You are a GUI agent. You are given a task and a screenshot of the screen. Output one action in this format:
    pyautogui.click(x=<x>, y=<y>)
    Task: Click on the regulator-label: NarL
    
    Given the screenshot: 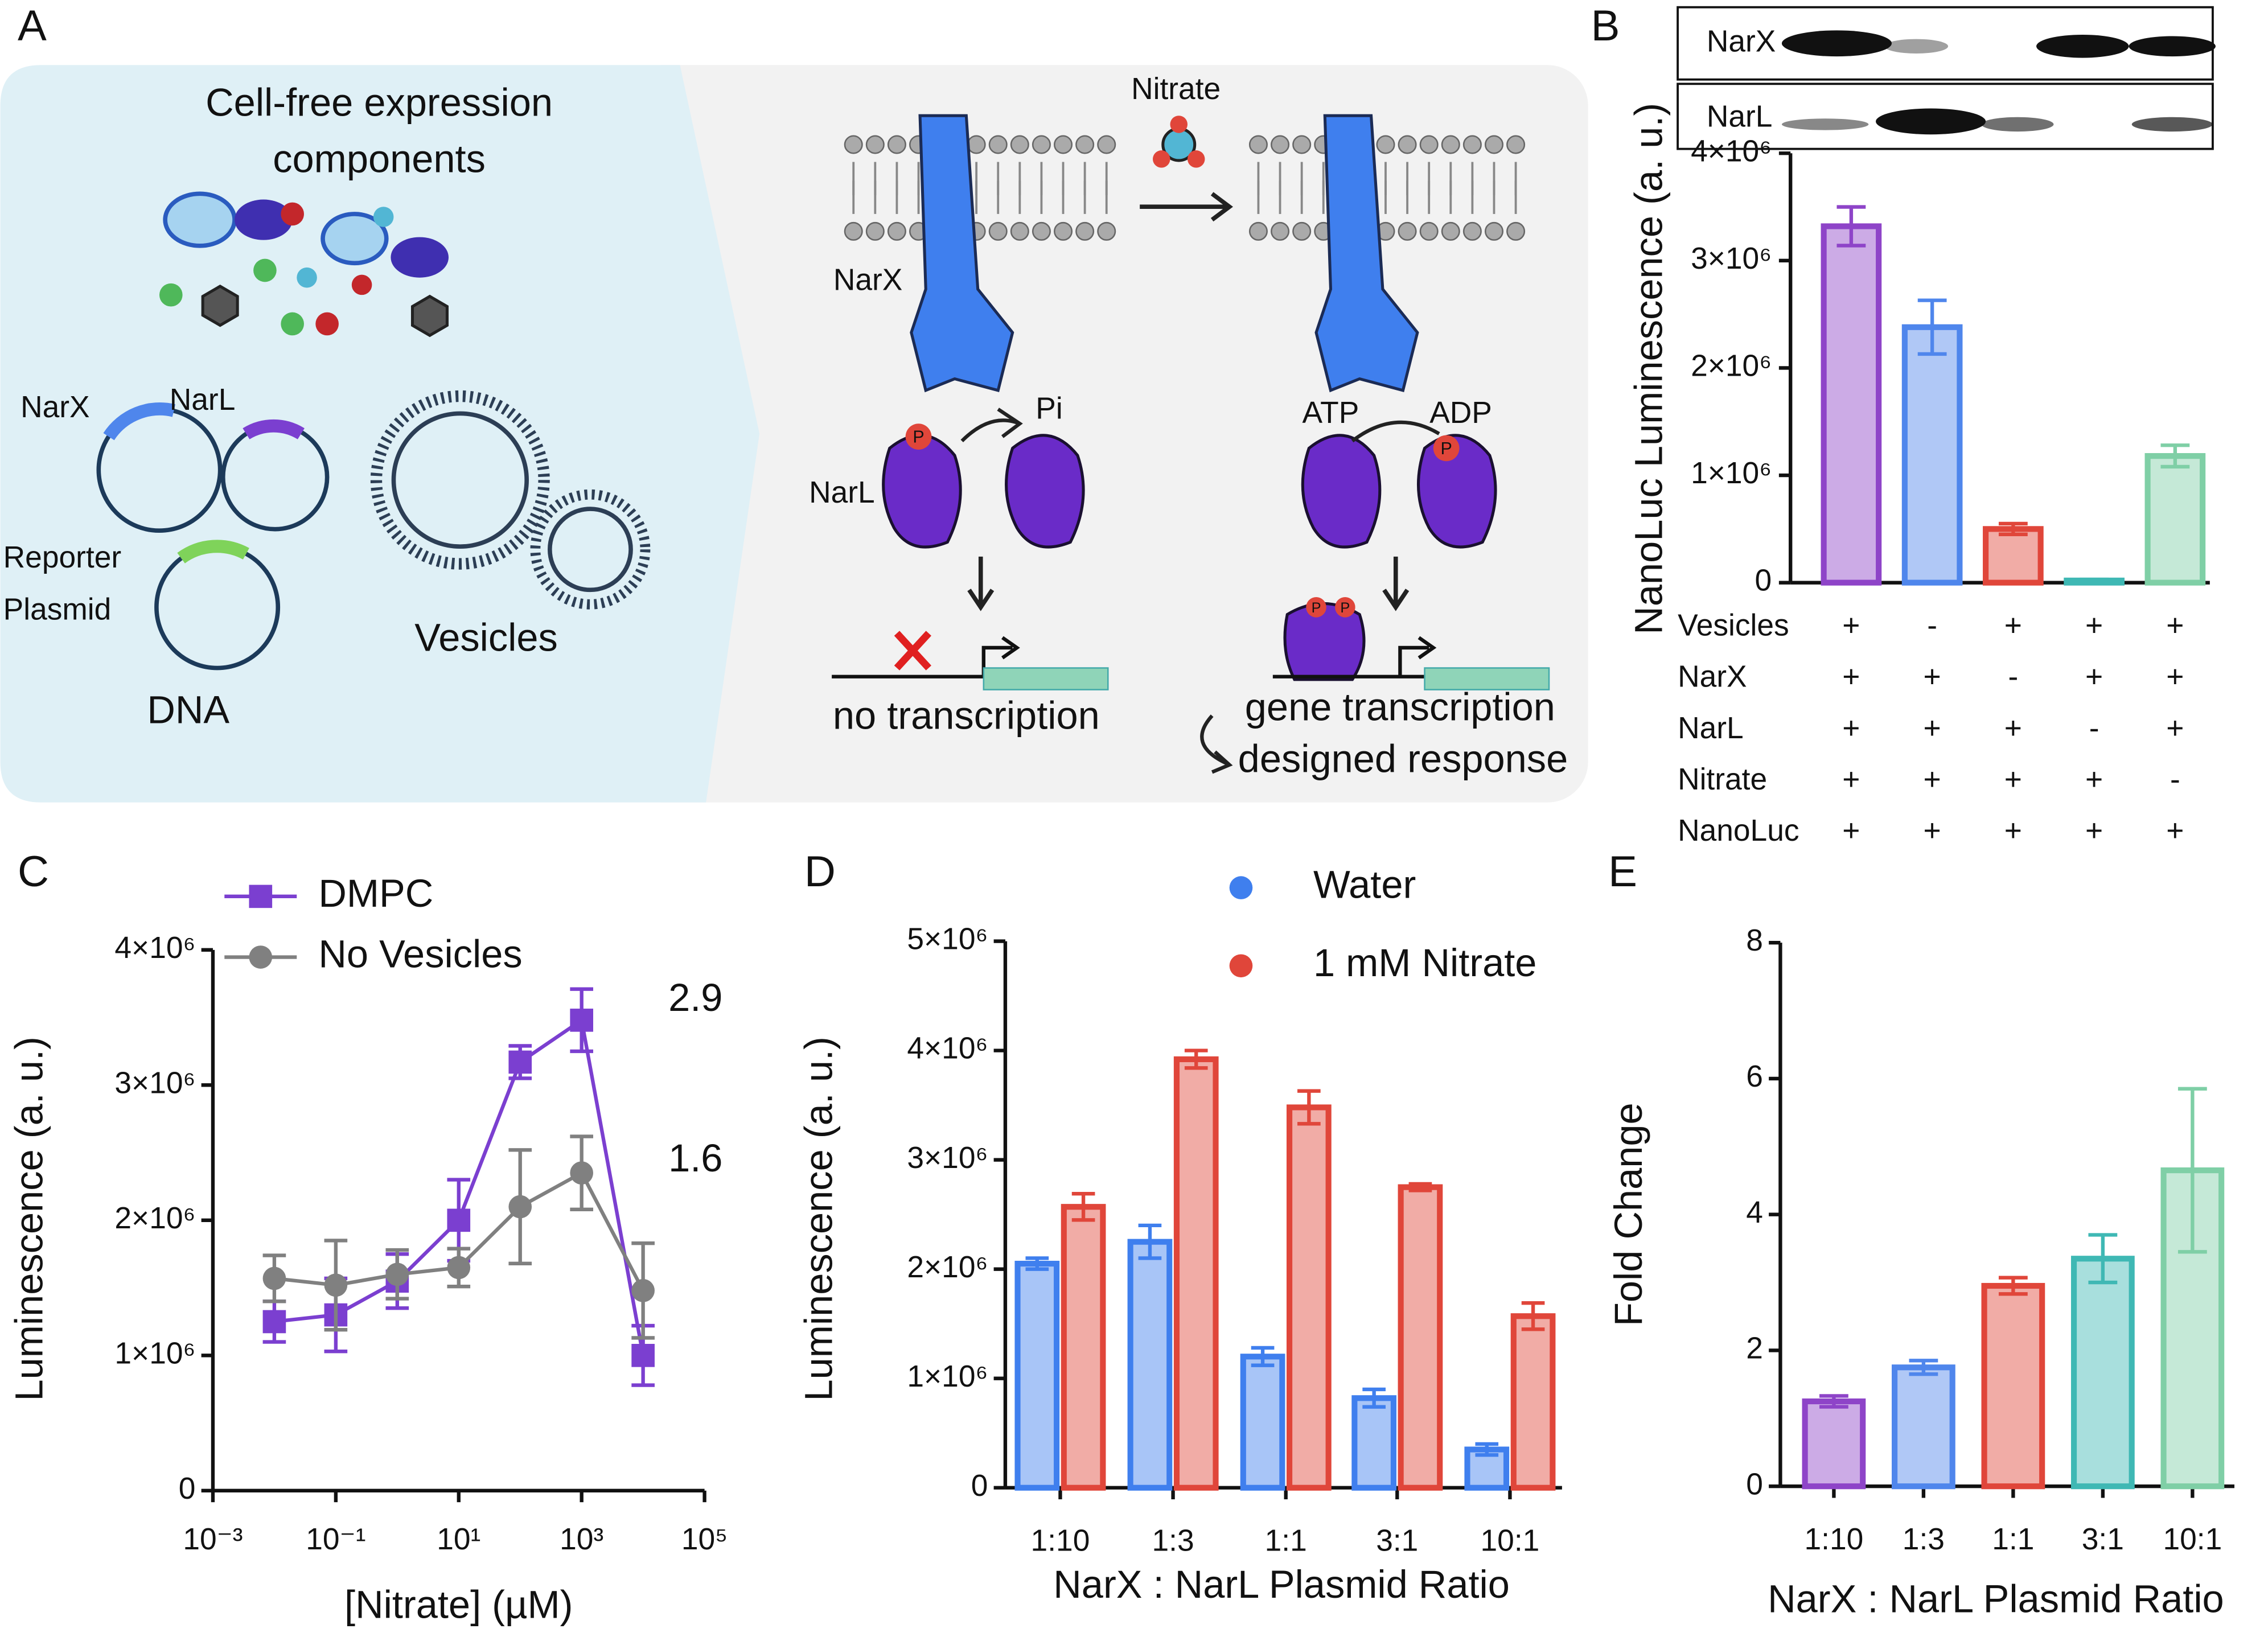 What is the action you would take?
    pyautogui.click(x=842, y=492)
    